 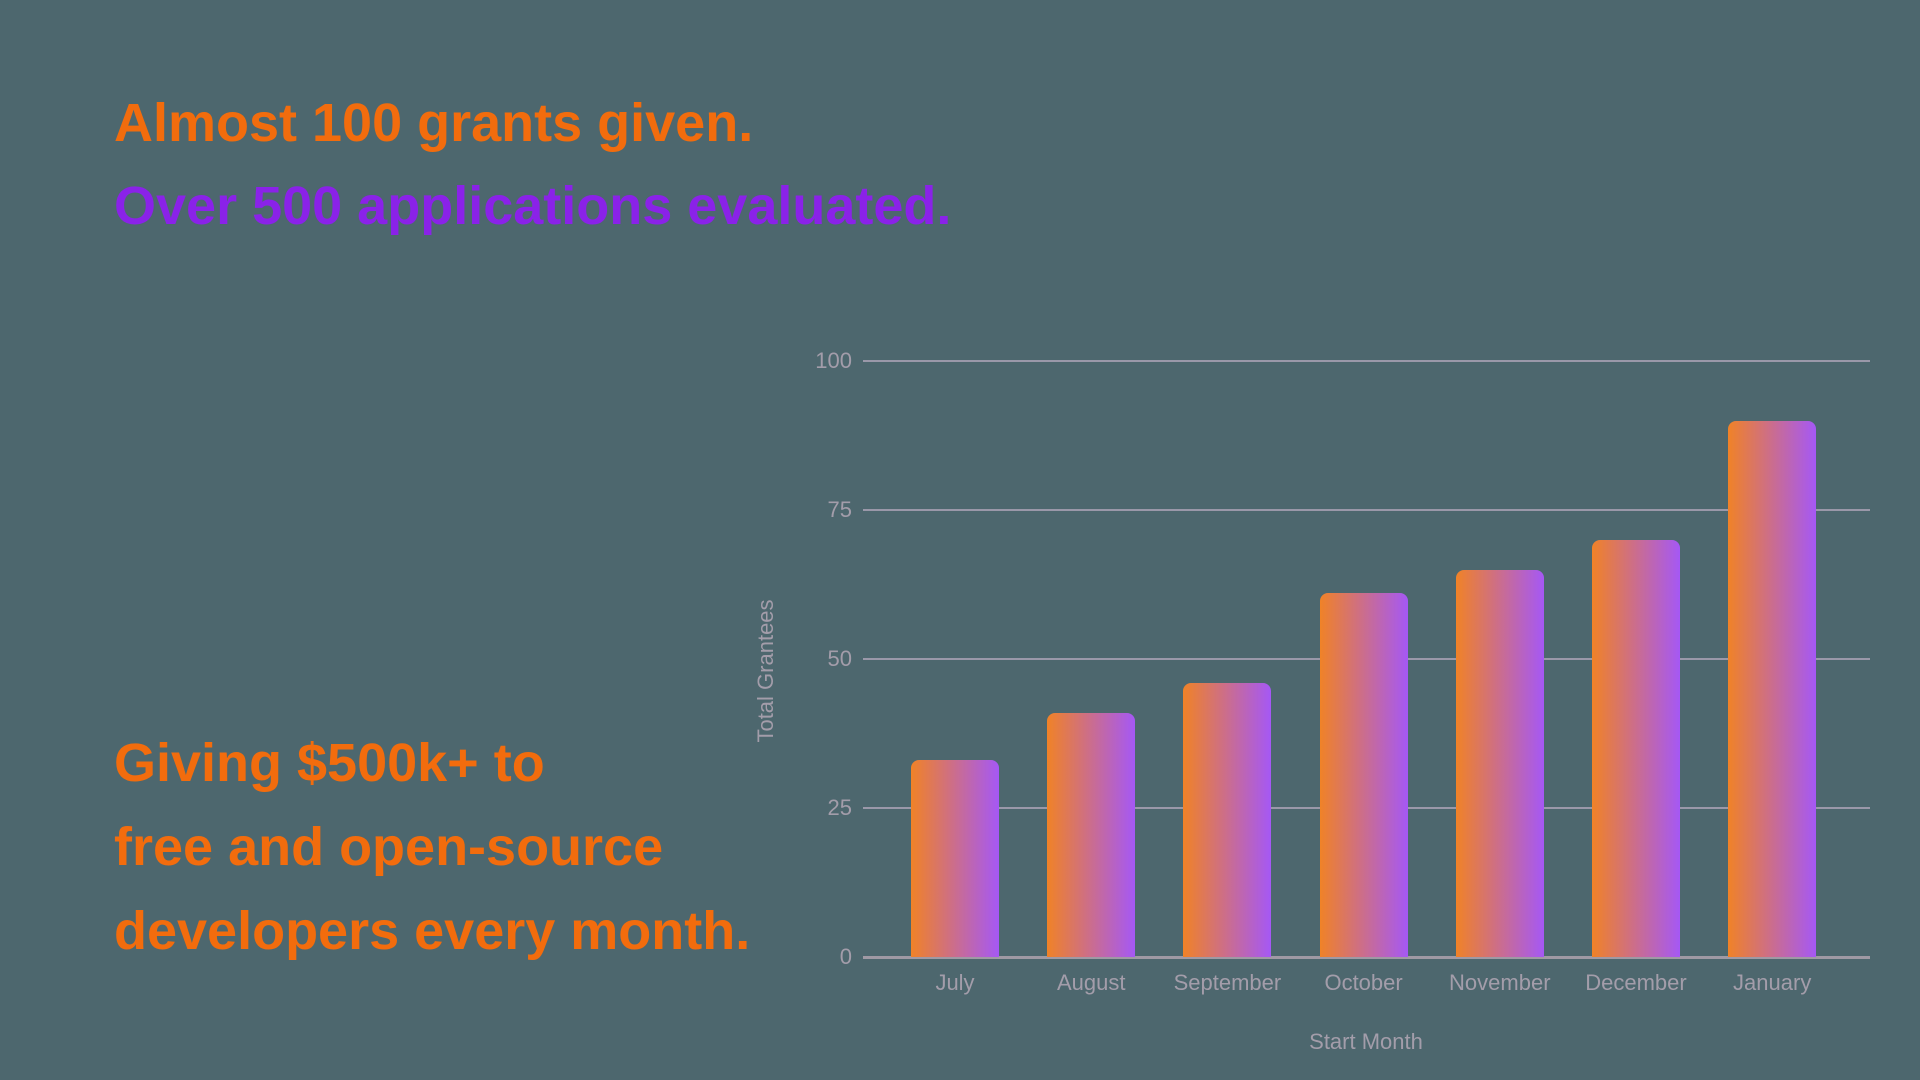 I want to click on bar-december, so click(x=1636, y=748).